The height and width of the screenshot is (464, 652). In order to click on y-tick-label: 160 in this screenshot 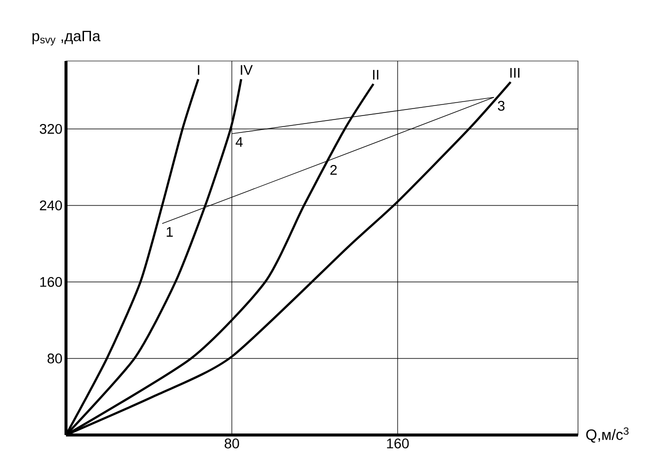, I will do `click(51, 282)`.